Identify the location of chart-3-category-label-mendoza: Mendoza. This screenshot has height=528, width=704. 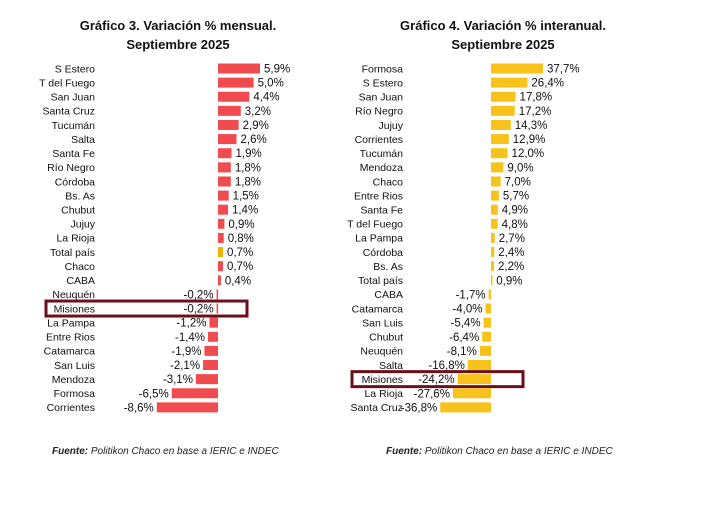
(73, 380).